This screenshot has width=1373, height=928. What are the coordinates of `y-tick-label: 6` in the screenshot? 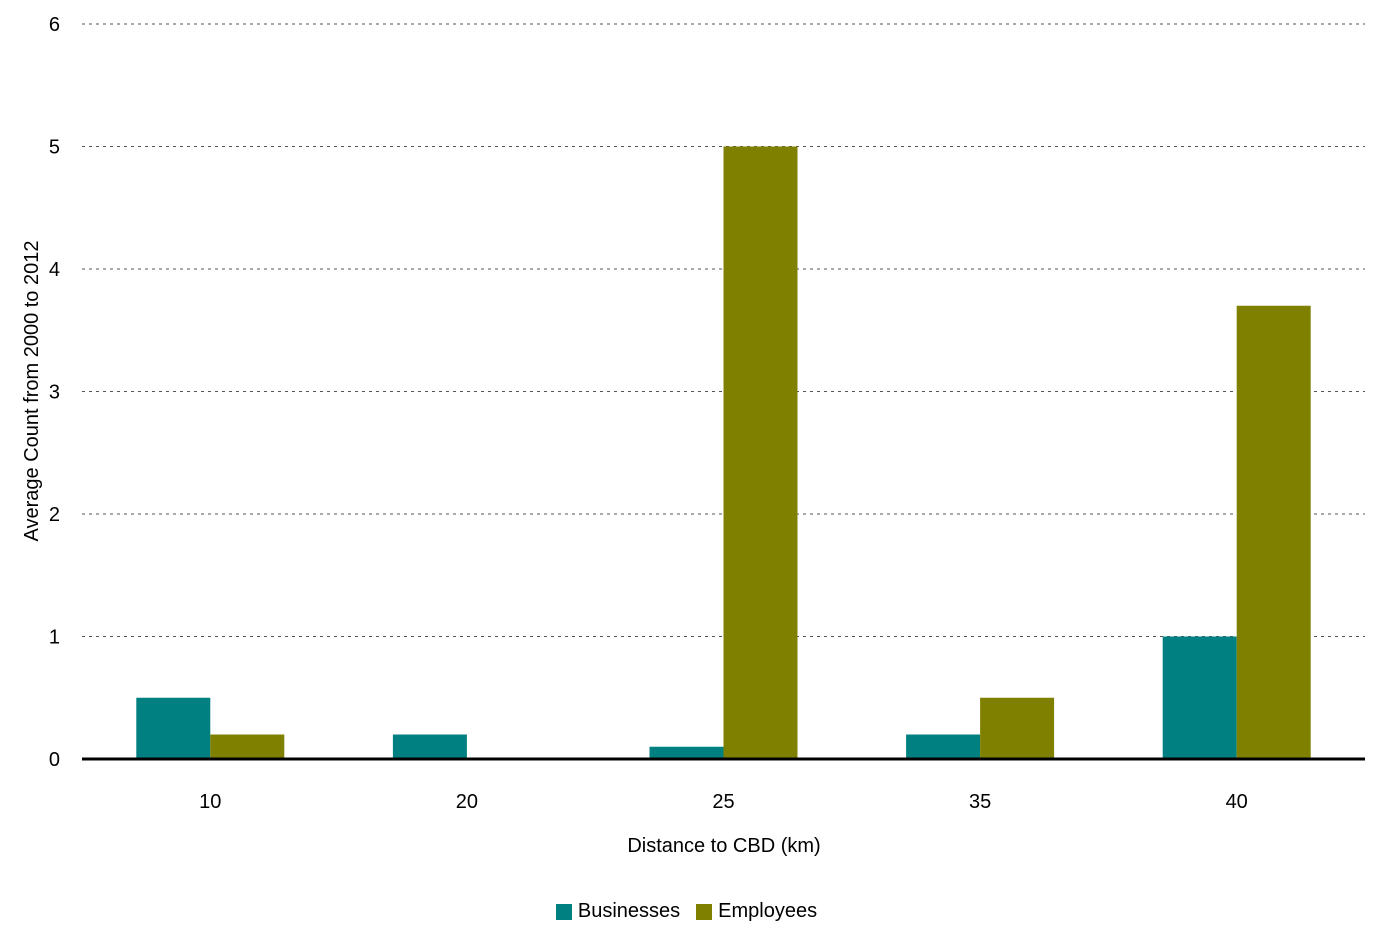 It's located at (54, 25).